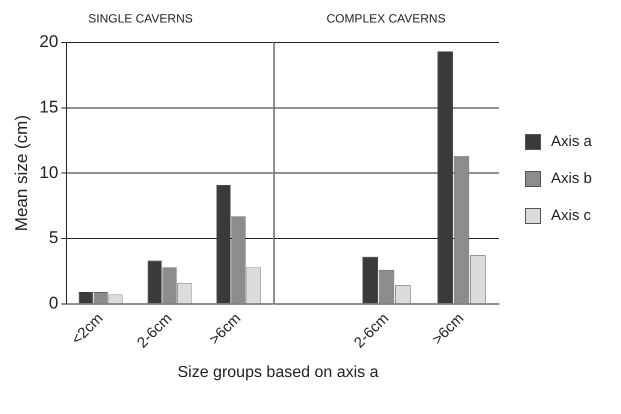 The height and width of the screenshot is (414, 621). What do you see at coordinates (53, 302) in the screenshot?
I see `y-tick-label: 0` at bounding box center [53, 302].